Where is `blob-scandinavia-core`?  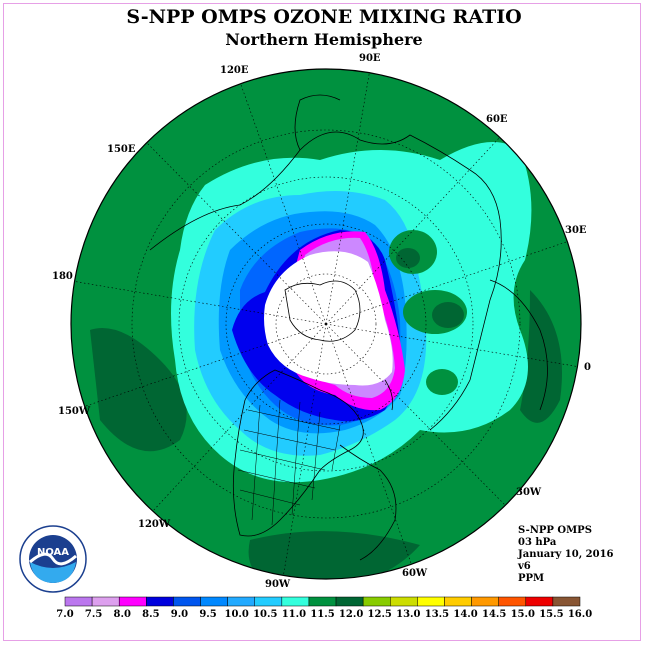 blob-scandinavia-core is located at coordinates (408, 258).